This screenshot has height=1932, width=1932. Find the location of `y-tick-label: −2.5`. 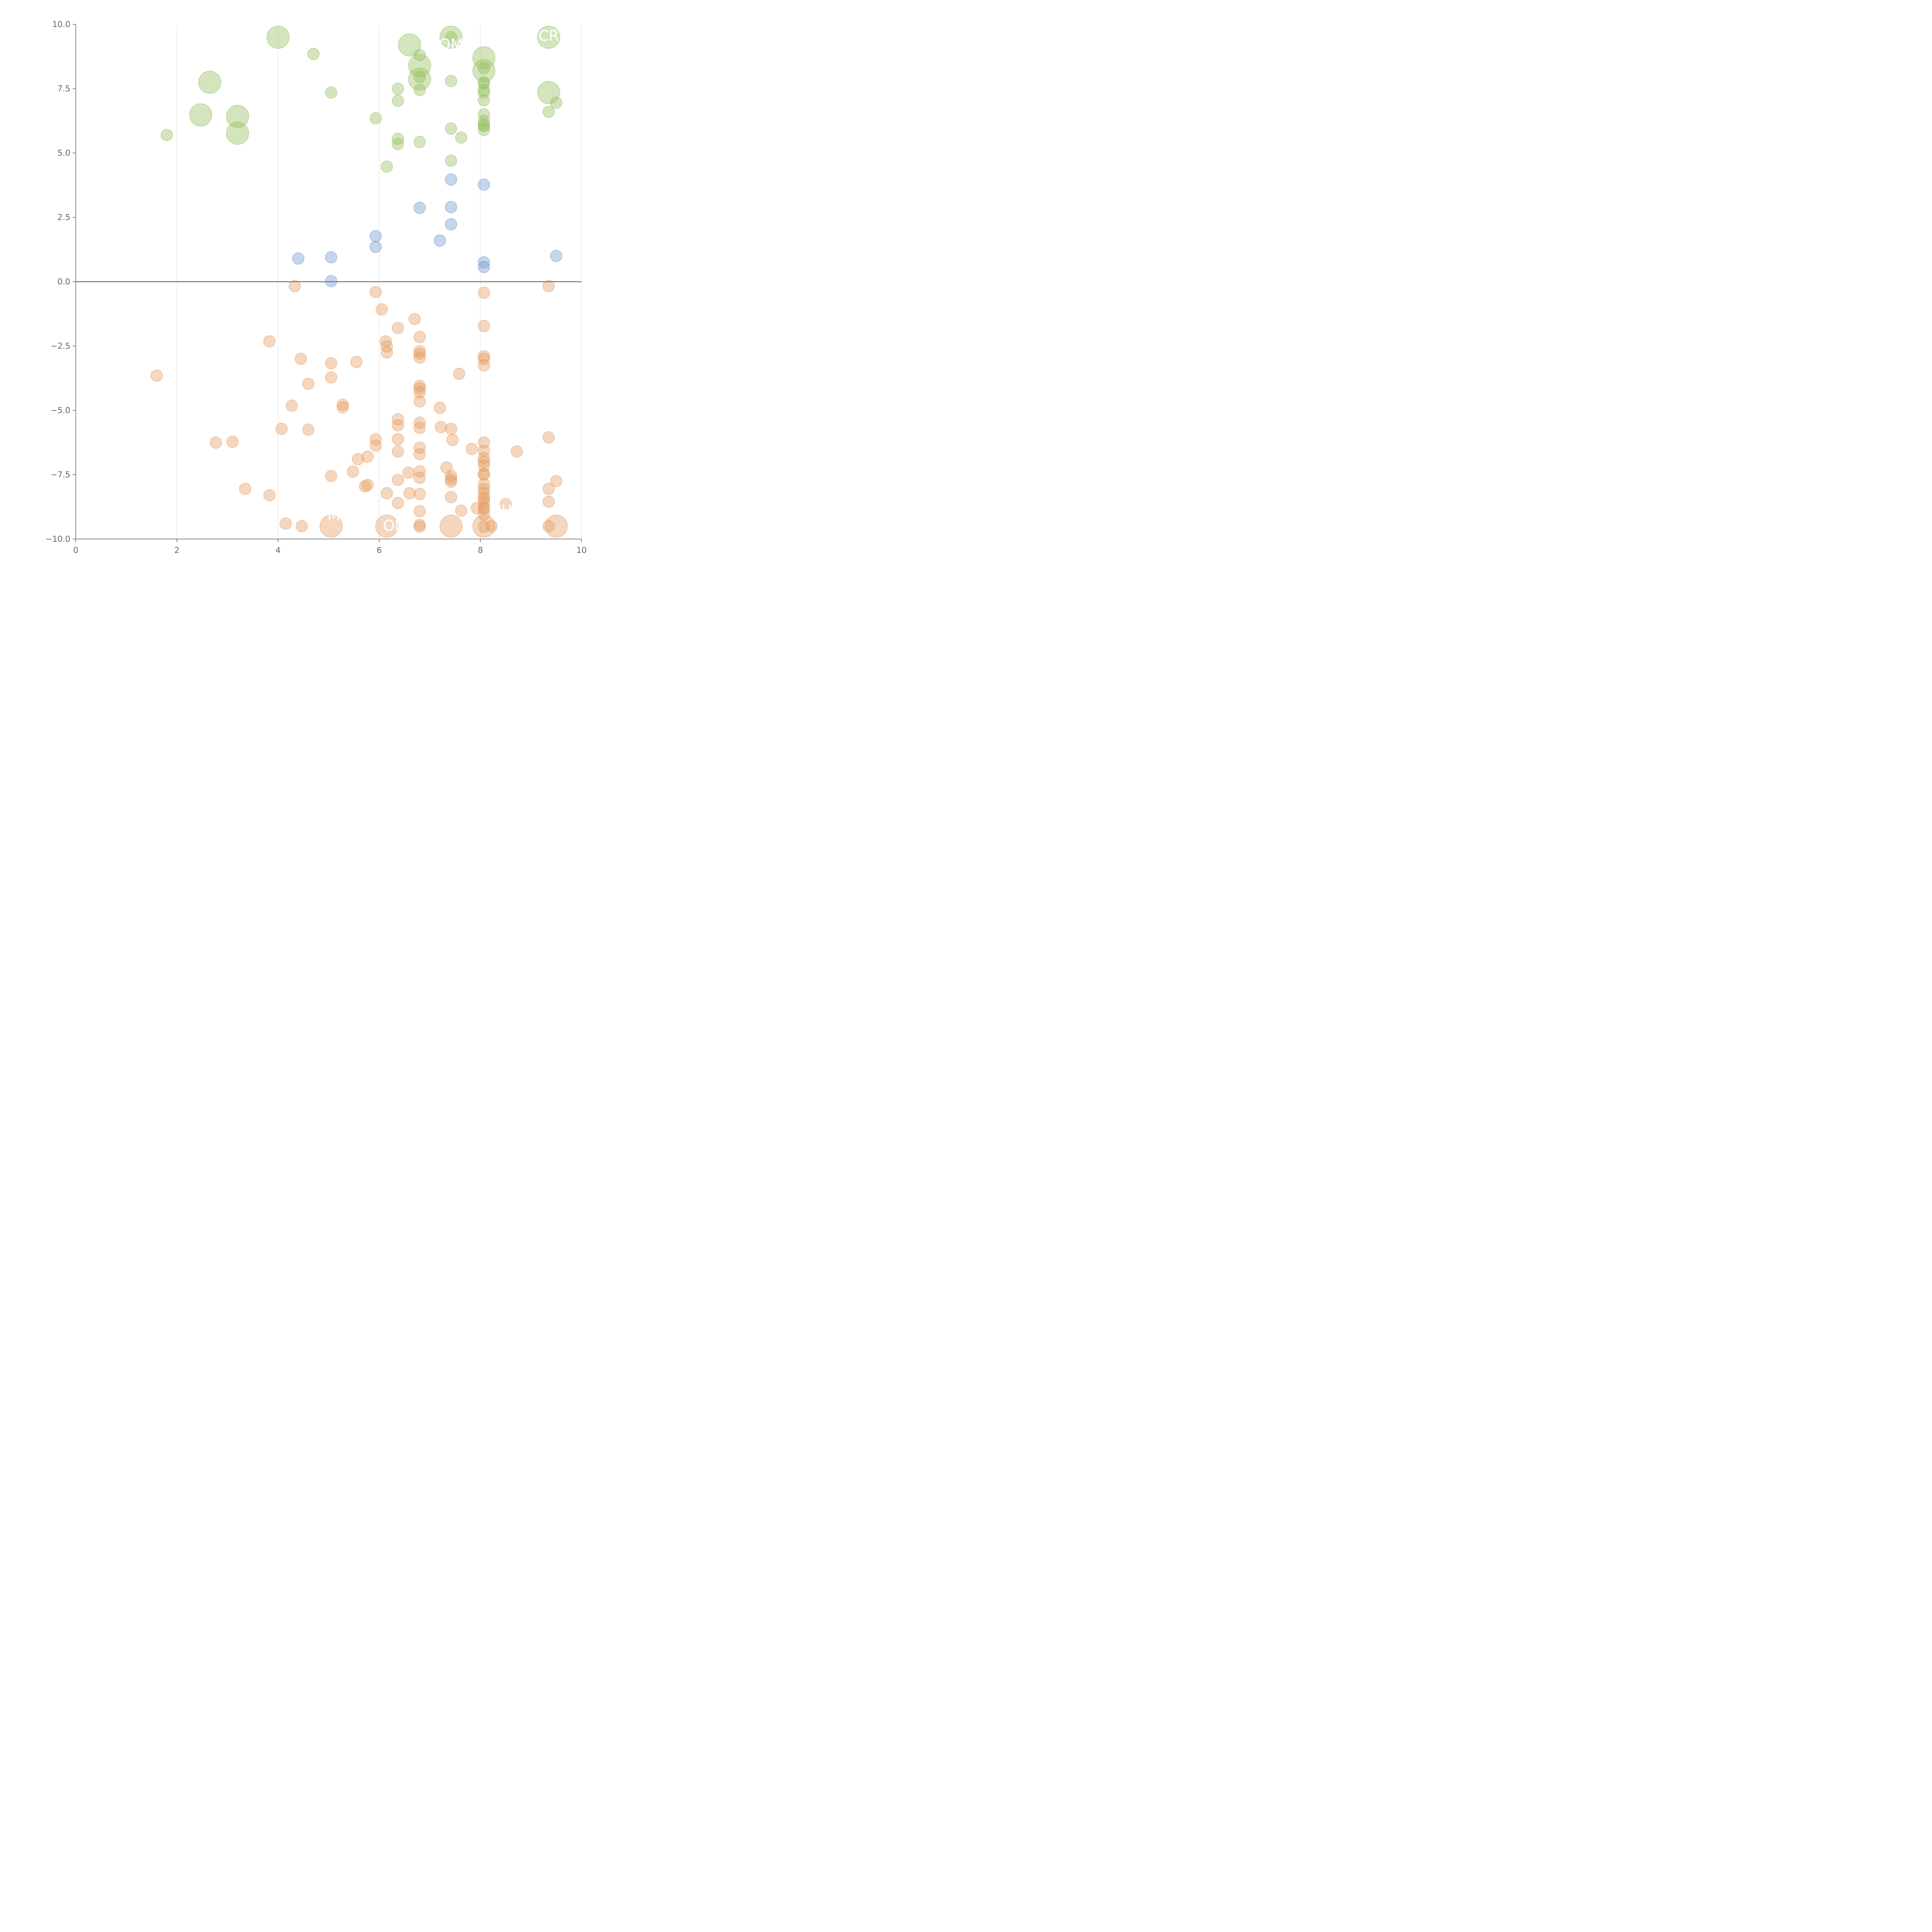

y-tick-label: −2.5 is located at coordinates (61, 346).